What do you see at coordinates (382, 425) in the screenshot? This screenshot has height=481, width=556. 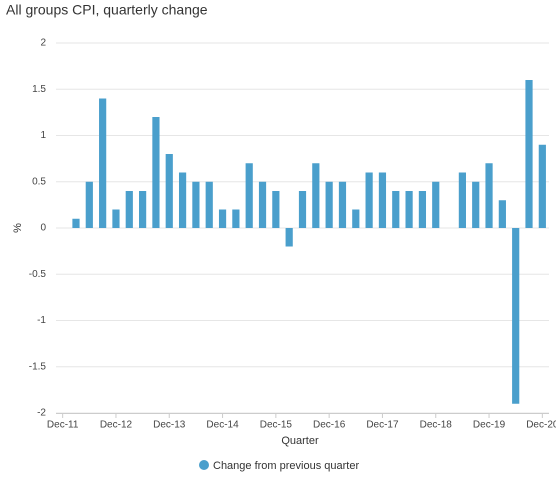 I see `x-tick-label: Dec-17` at bounding box center [382, 425].